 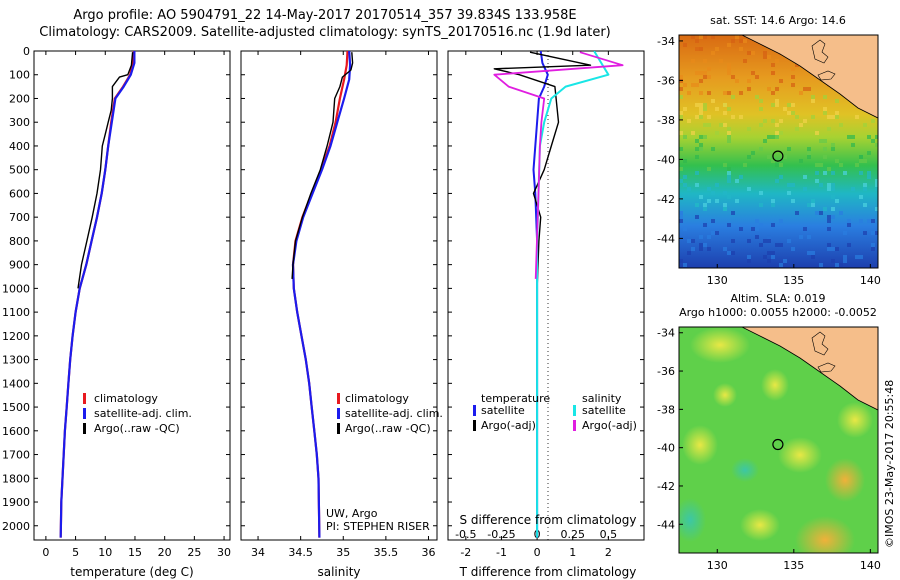 What do you see at coordinates (777, 298) in the screenshot?
I see `sla-map-title: Altim. SLA: 0.019` at bounding box center [777, 298].